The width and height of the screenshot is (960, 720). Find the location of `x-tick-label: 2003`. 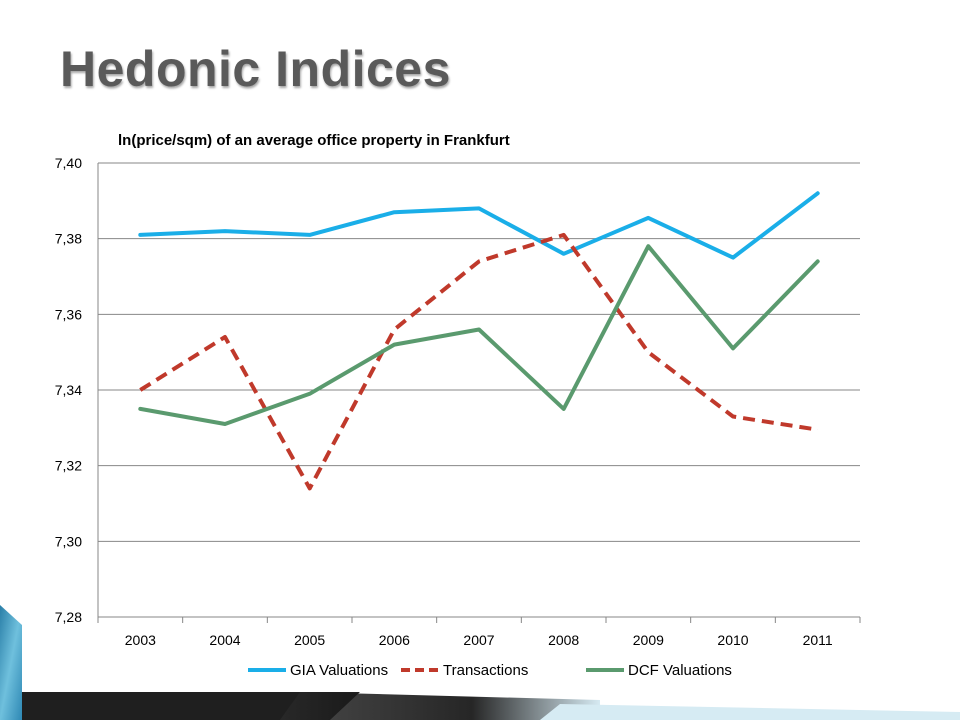

x-tick-label: 2003 is located at coordinates (140, 640).